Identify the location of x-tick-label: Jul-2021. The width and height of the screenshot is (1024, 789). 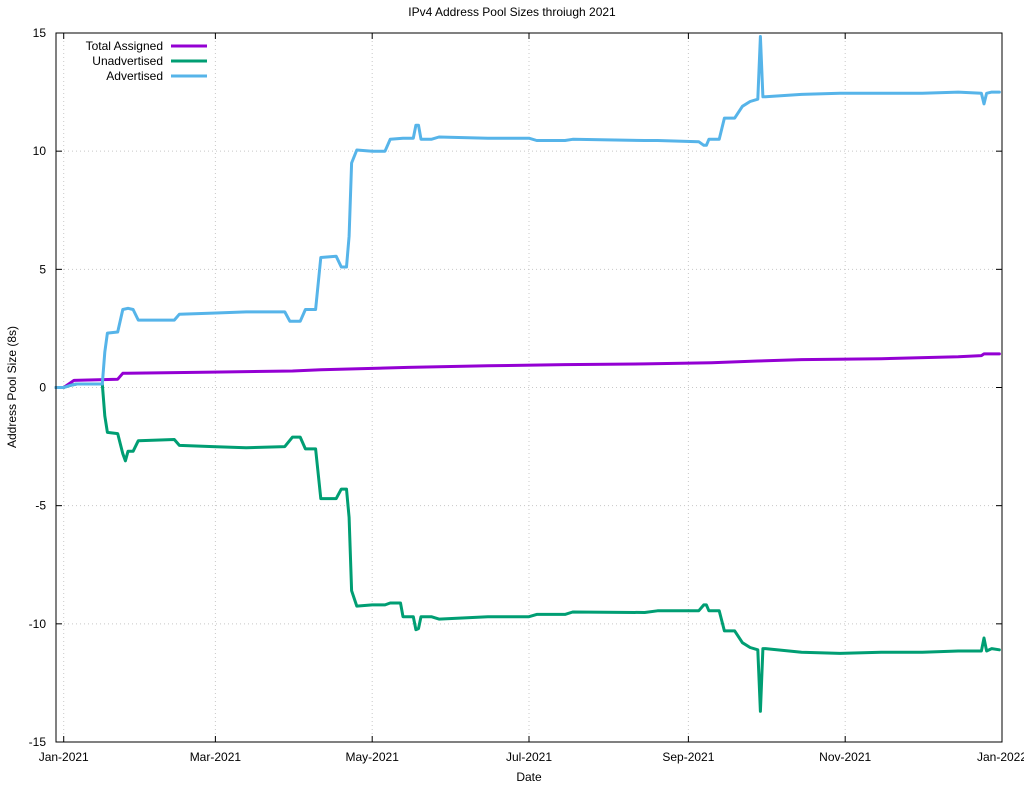
(529, 757).